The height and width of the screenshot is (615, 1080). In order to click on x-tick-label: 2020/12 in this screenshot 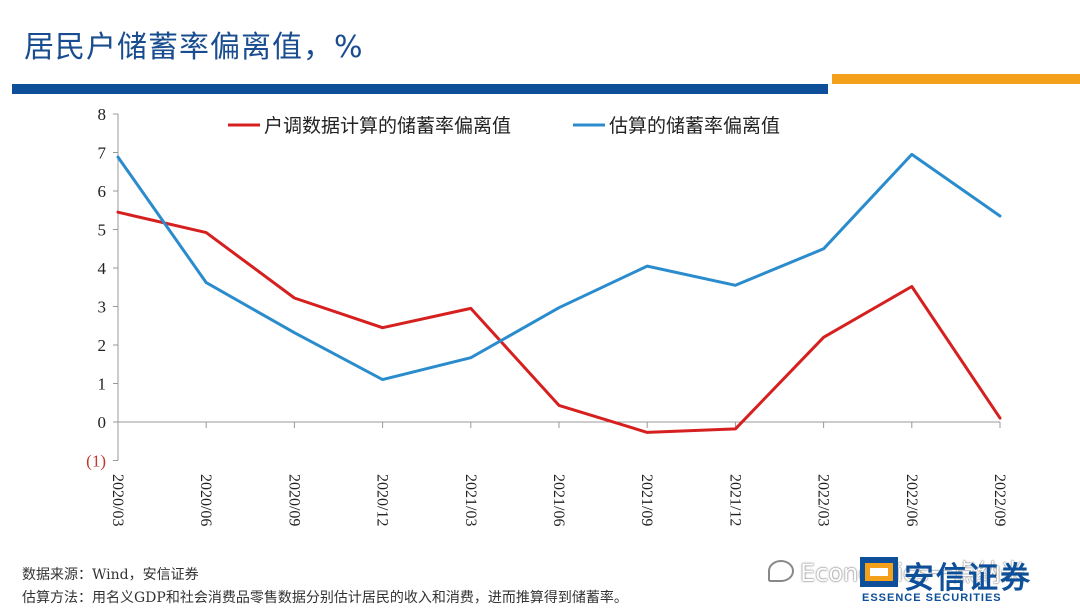, I will do `click(382, 500)`.